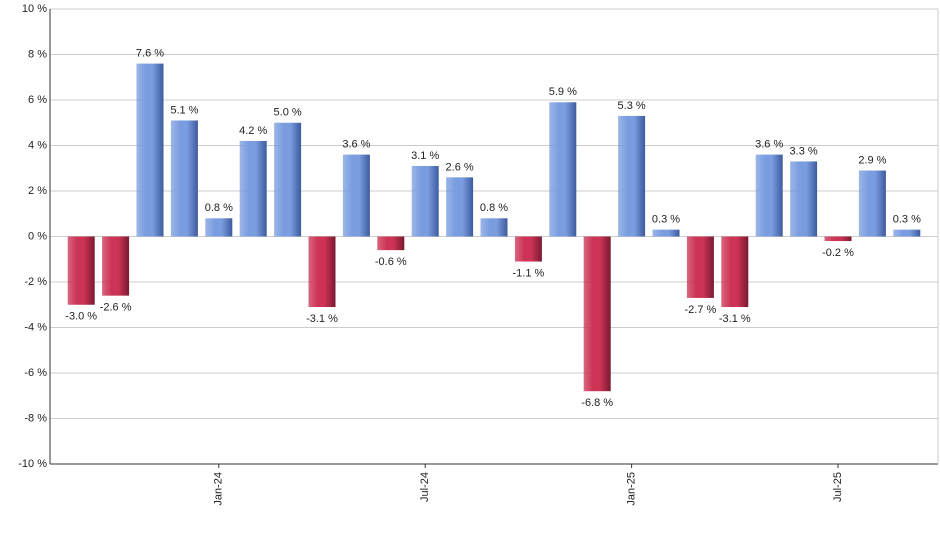 This screenshot has width=940, height=550. I want to click on y-tick-label: -2 %, so click(35, 282).